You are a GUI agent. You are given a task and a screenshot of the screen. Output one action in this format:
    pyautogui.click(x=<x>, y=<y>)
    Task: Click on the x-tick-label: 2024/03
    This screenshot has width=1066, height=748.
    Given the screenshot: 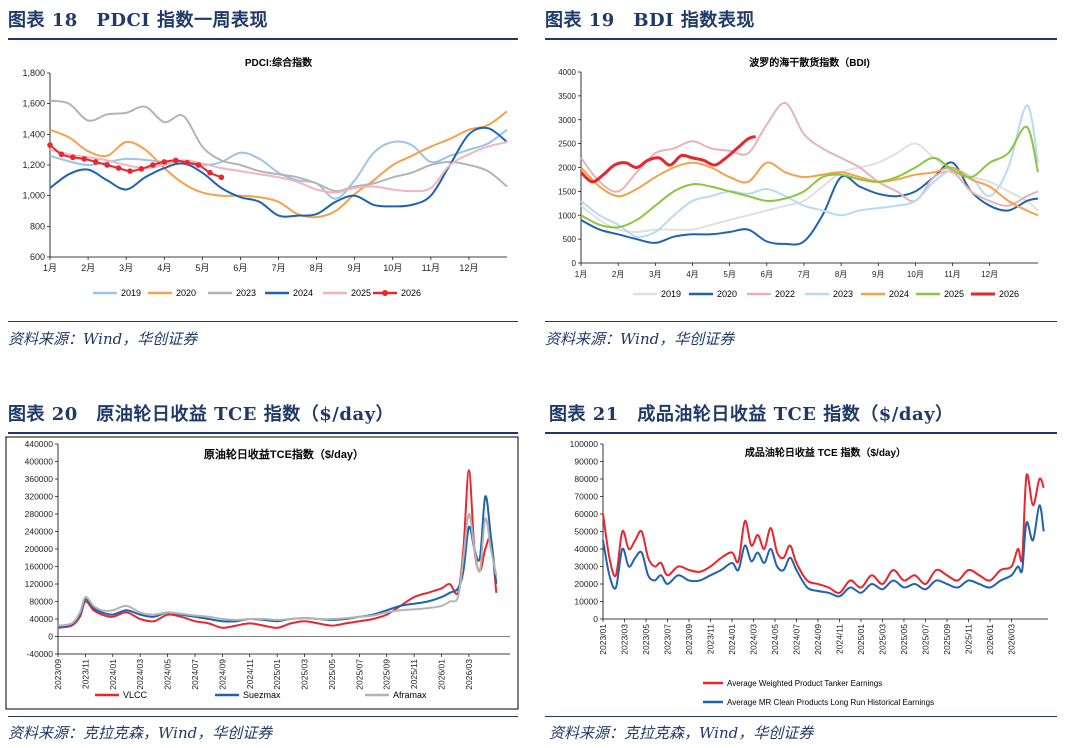 What is the action you would take?
    pyautogui.click(x=140, y=674)
    